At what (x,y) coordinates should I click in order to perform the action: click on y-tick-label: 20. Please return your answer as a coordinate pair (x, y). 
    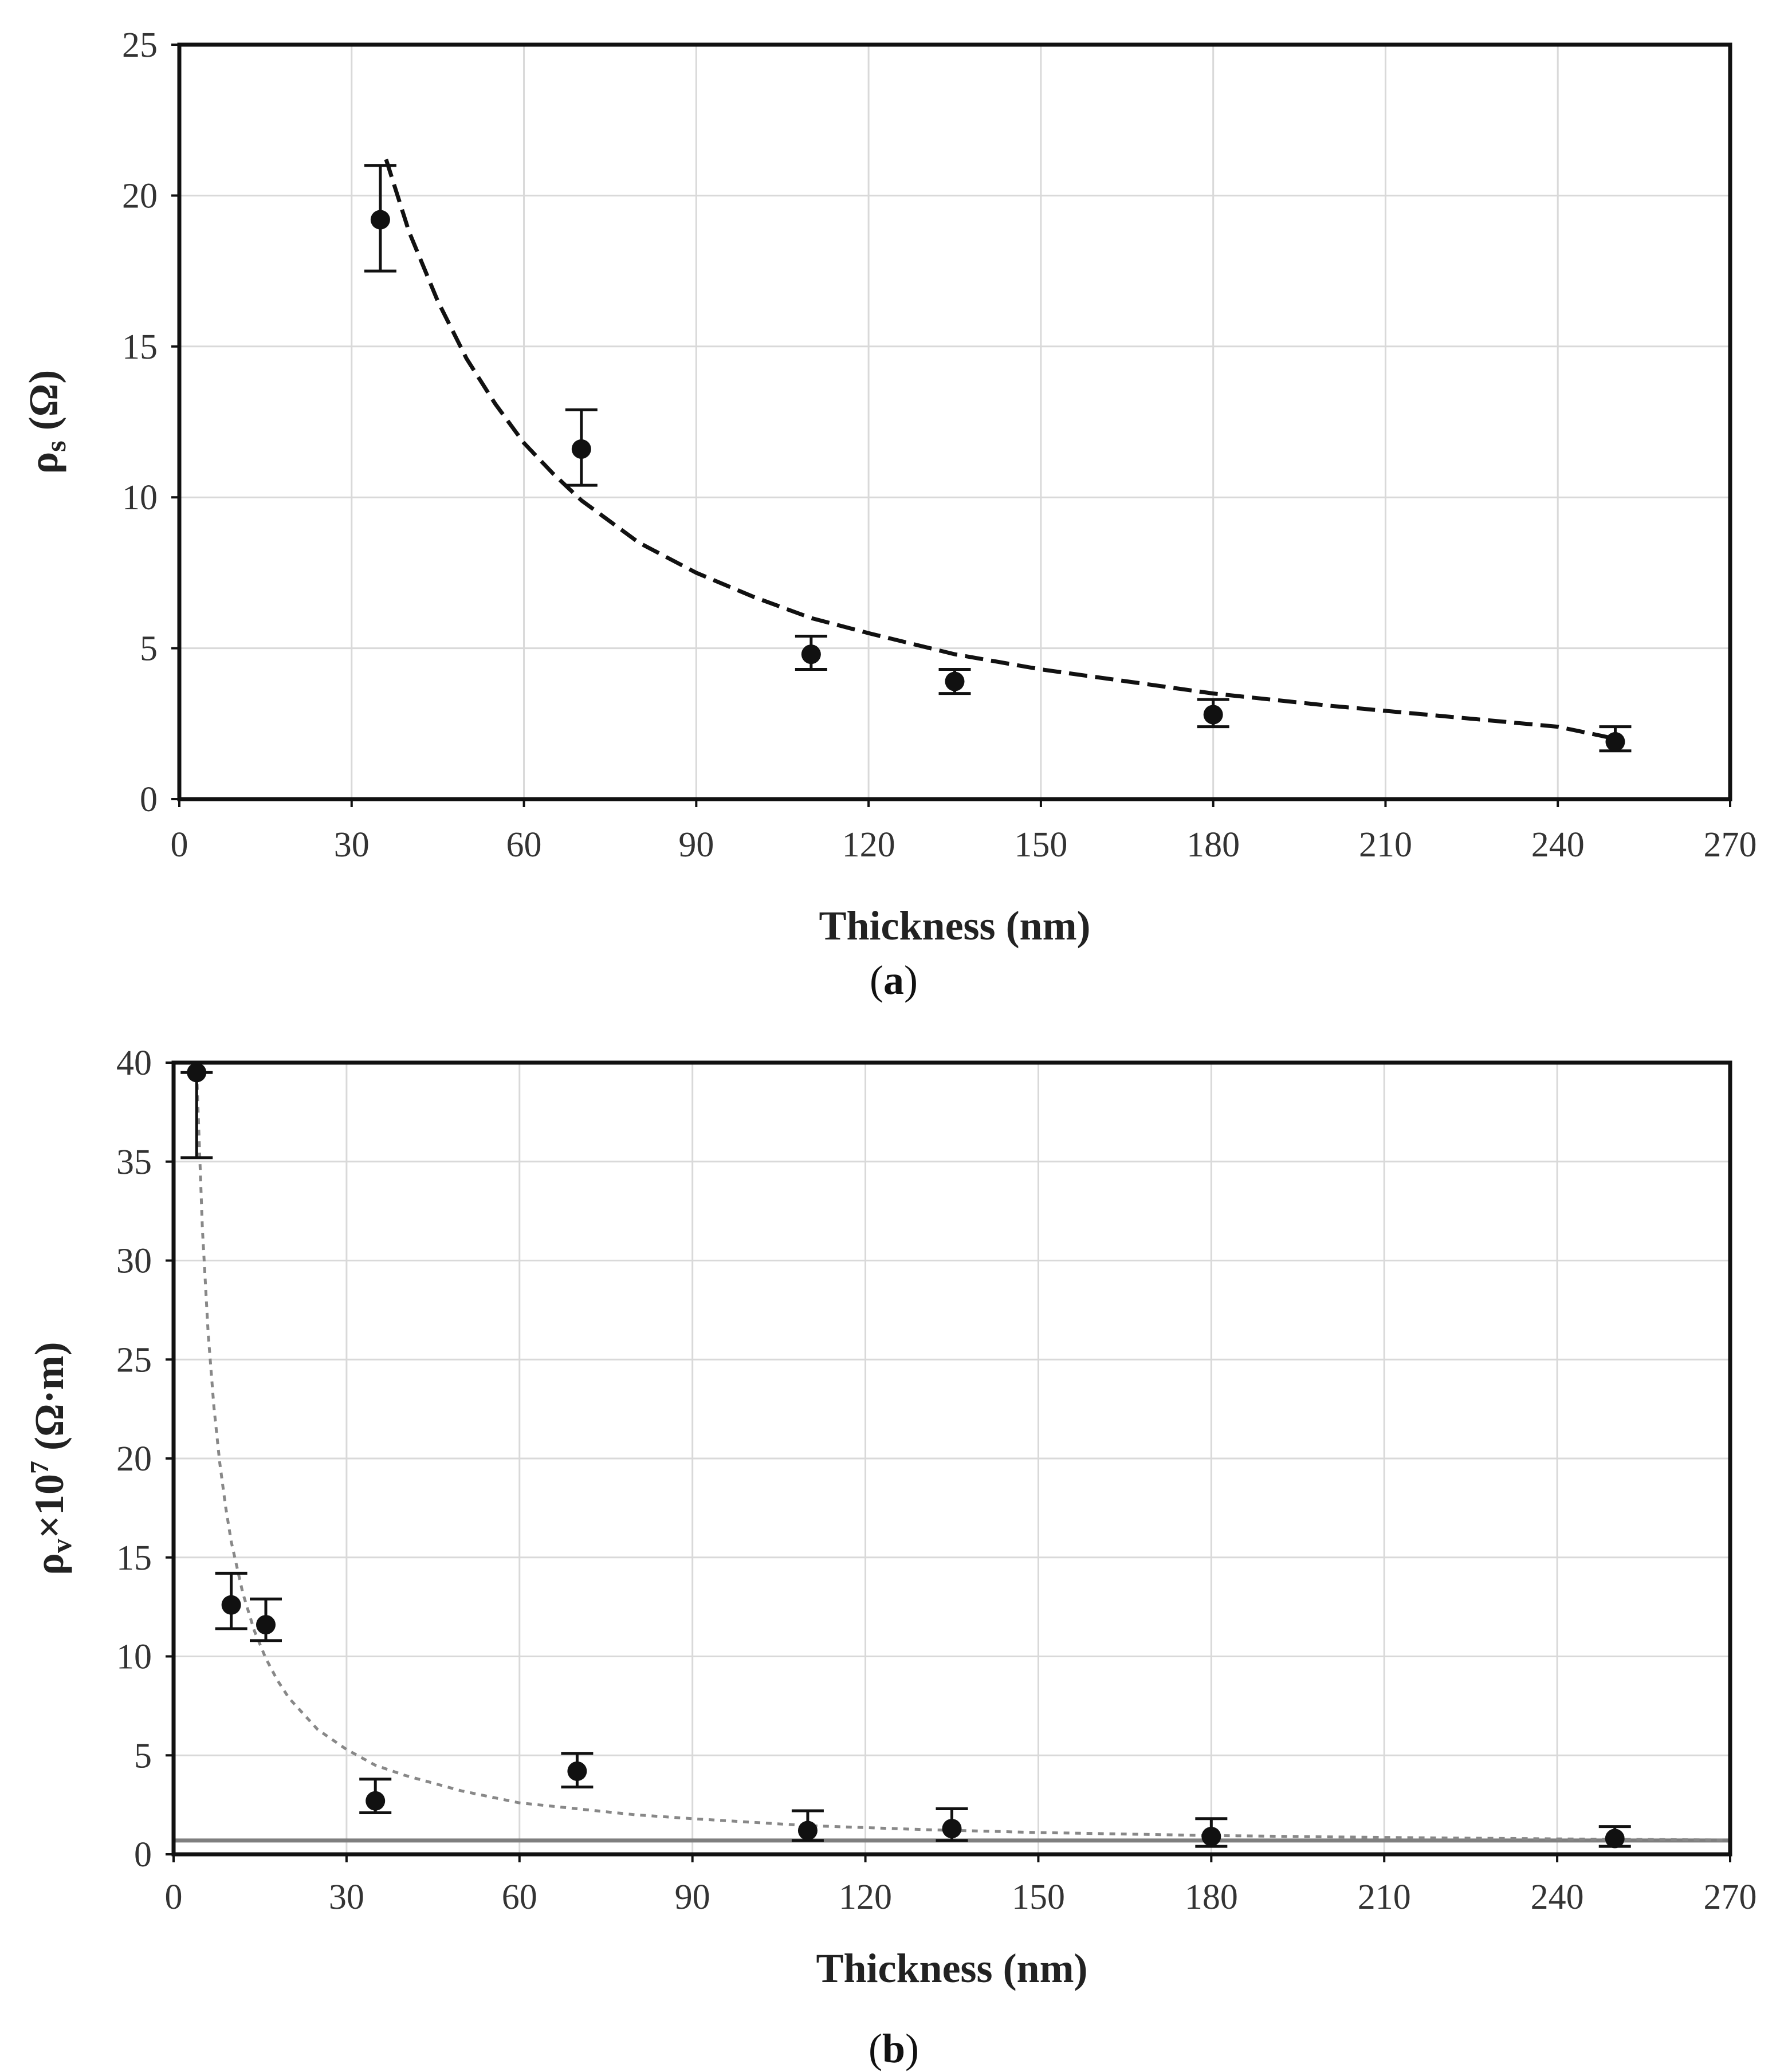
    Looking at the image, I should click on (134, 1459).